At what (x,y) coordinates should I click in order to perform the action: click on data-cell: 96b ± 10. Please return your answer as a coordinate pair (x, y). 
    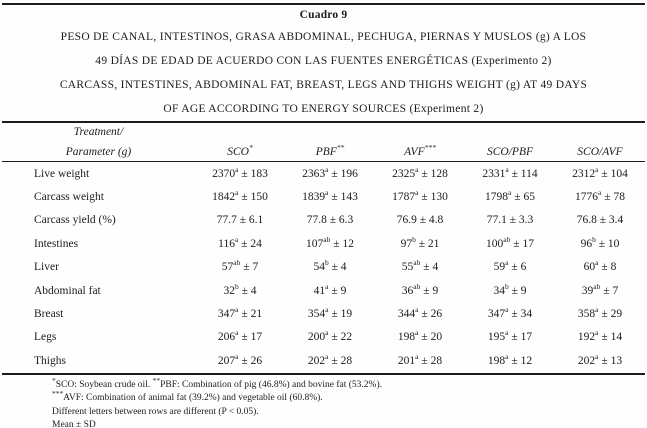
    Looking at the image, I should click on (600, 242).